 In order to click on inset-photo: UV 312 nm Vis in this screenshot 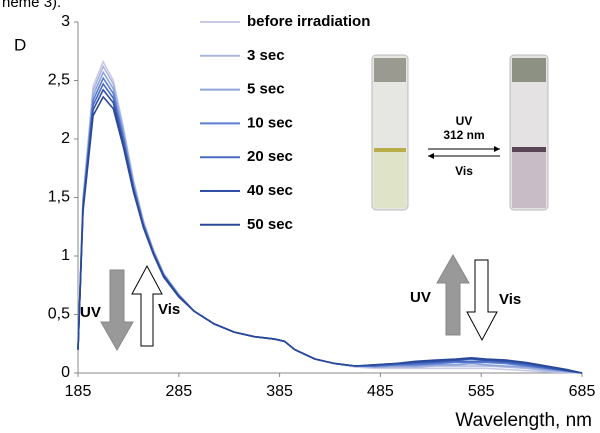, I will do `click(460, 132)`.